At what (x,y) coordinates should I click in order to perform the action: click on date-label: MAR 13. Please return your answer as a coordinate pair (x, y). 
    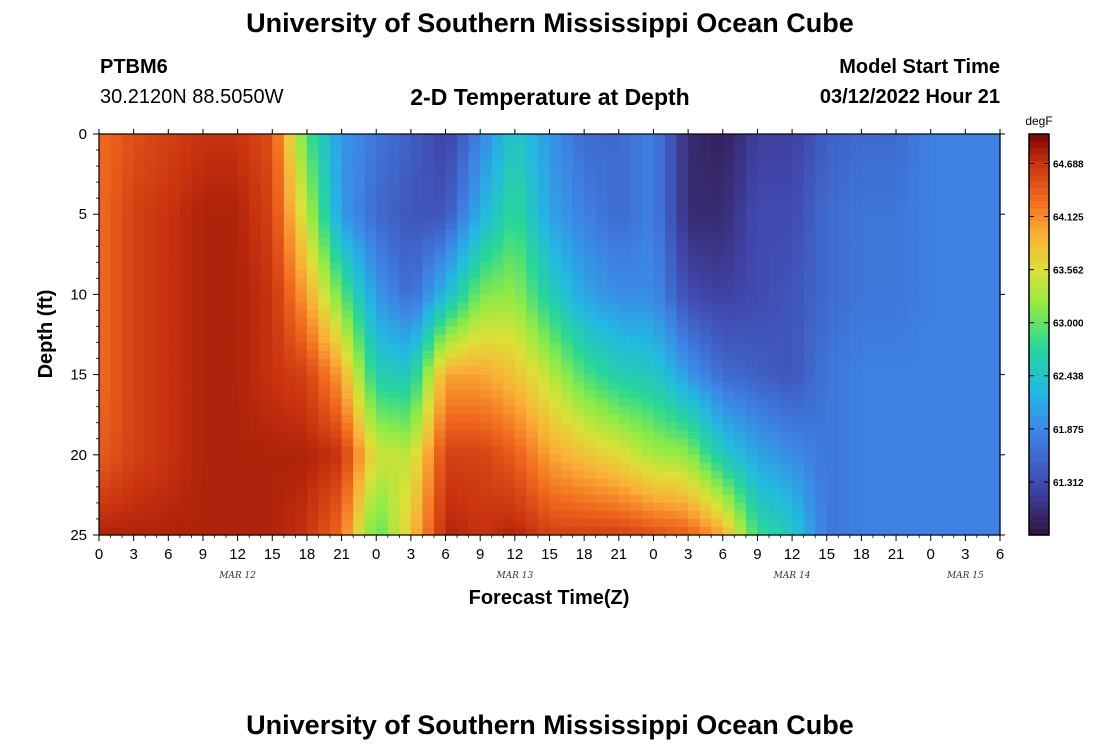
    Looking at the image, I should click on (514, 576).